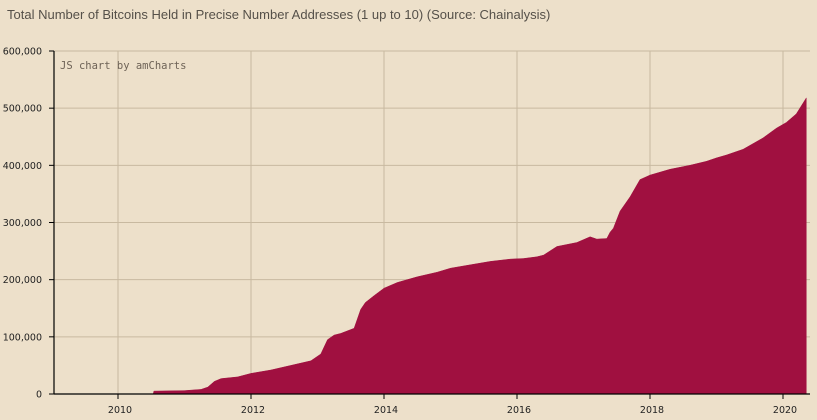 This screenshot has height=420, width=817. Describe the element at coordinates (22, 52) in the screenshot. I see `y-tick-label: 600,000` at that location.